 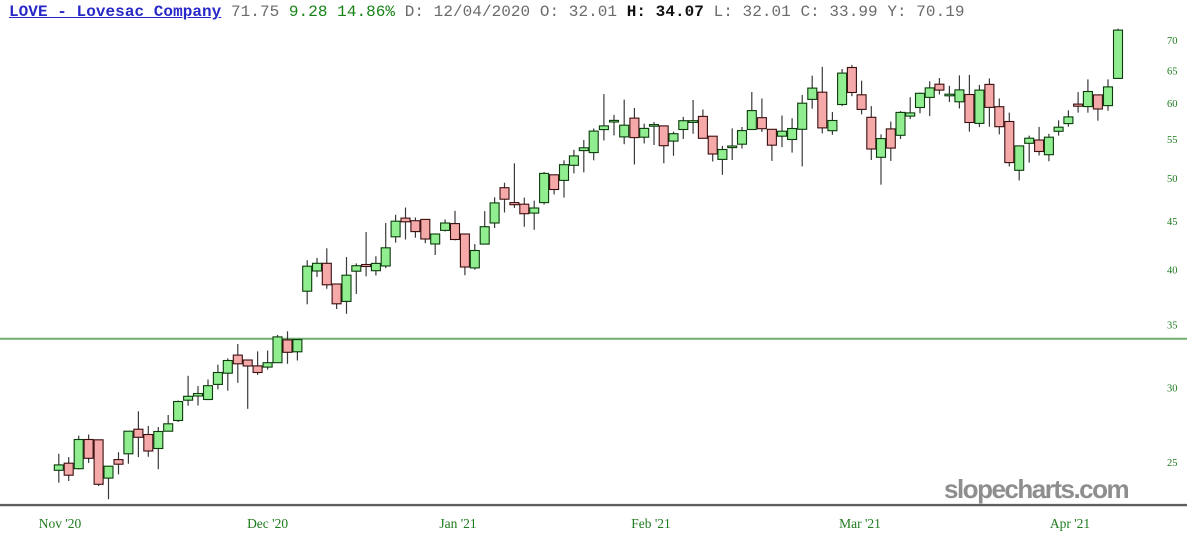 I want to click on svg-text: 30, so click(x=1172, y=389).